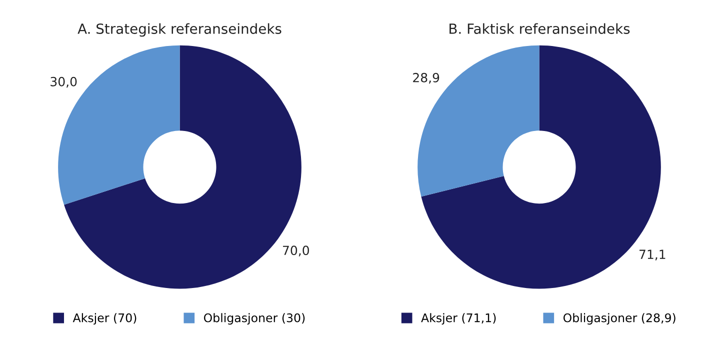 This screenshot has height=341, width=719. Describe the element at coordinates (426, 78) in the screenshot. I see `data-label: 28,9` at that location.